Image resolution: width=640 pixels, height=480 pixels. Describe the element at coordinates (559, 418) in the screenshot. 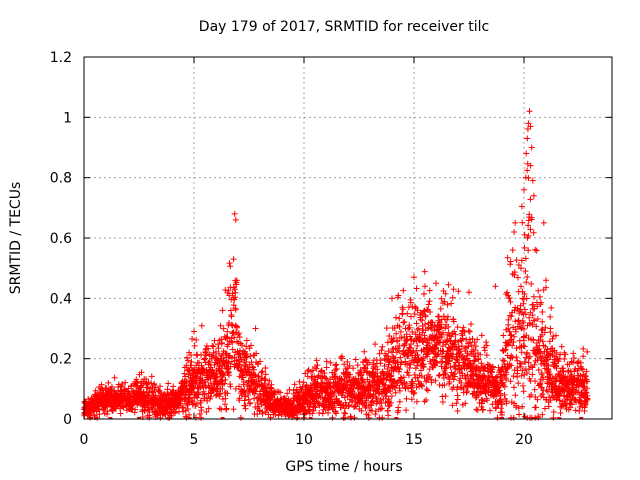

I see `baseline-marker` at that location.